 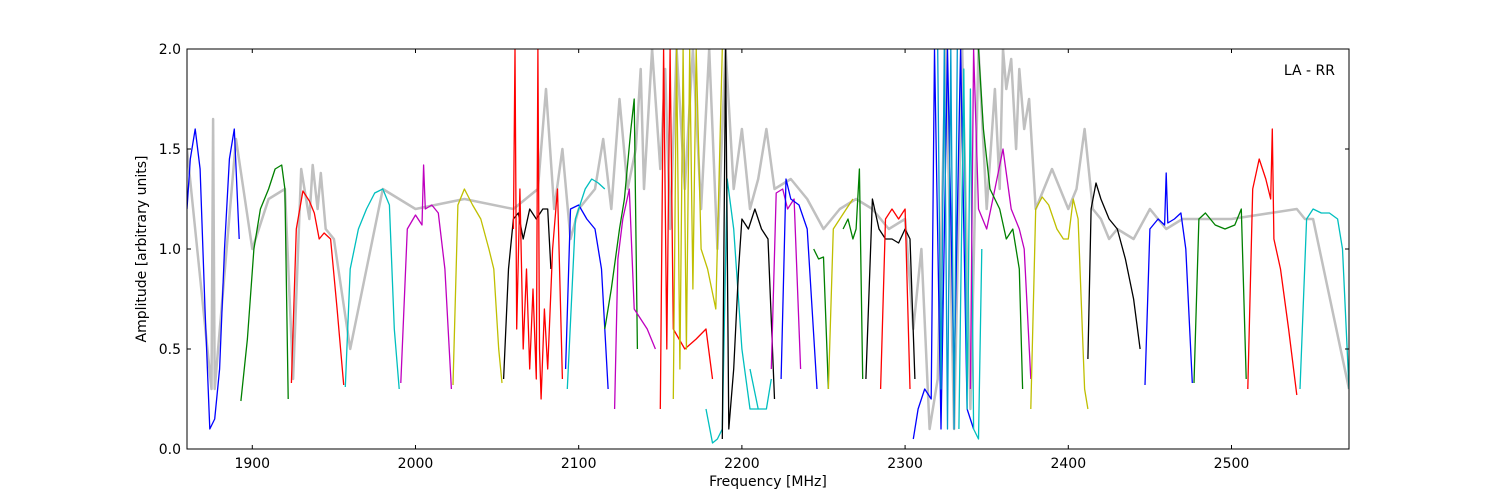 What do you see at coordinates (170, 150) in the screenshot?
I see `y-tick-label: 1.5` at bounding box center [170, 150].